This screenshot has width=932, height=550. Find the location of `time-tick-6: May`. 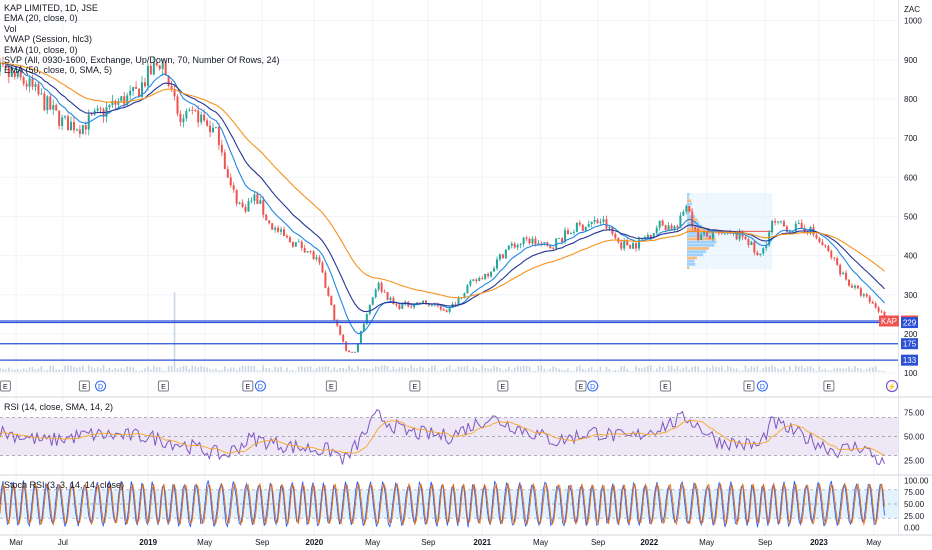

time-tick-6: May is located at coordinates (372, 542).